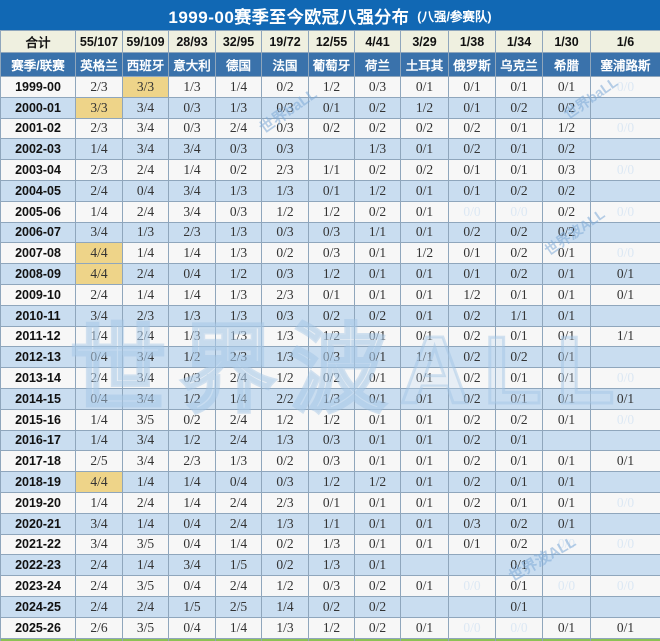 The width and height of the screenshot is (660, 641). Describe the element at coordinates (38, 565) in the screenshot. I see `season-label: 2022-23` at that location.